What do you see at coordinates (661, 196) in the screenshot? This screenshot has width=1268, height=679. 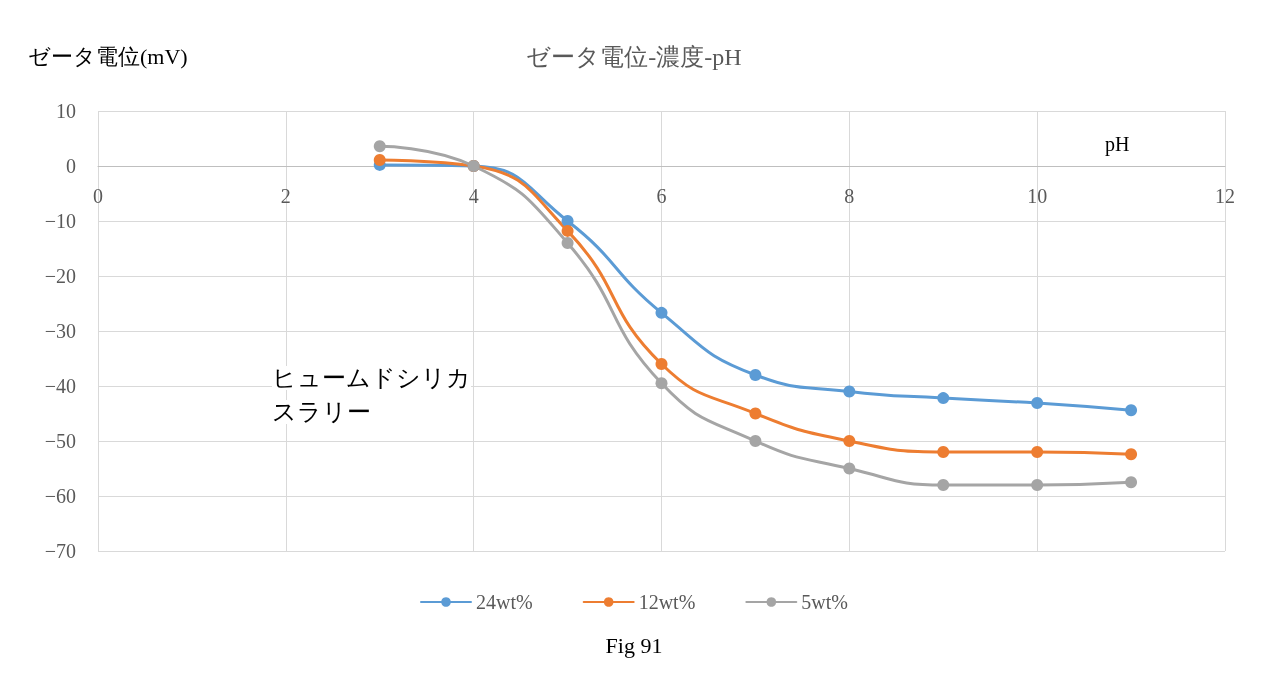 I see `x-tick-label: 6` at bounding box center [661, 196].